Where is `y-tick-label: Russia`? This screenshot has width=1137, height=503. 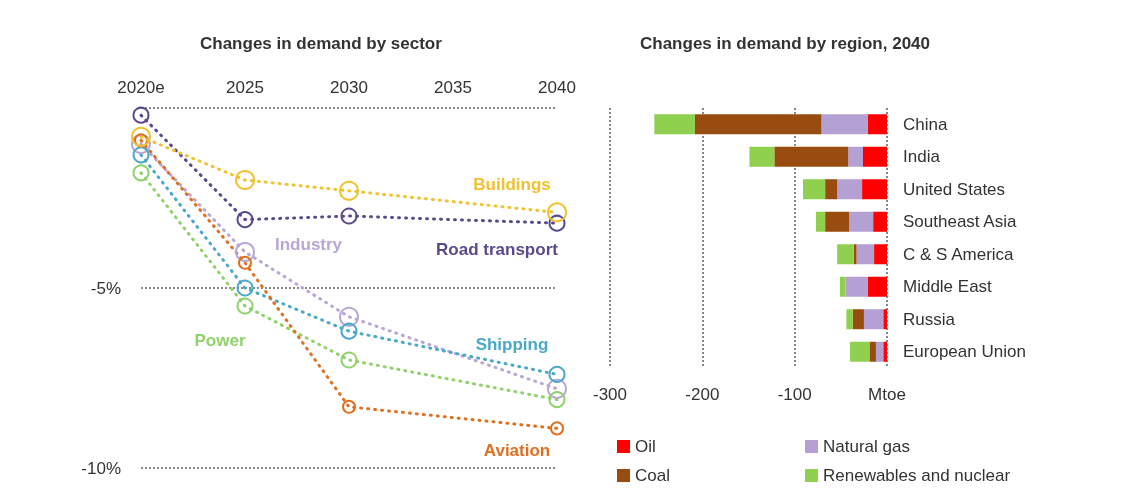
y-tick-label: Russia is located at coordinates (929, 319).